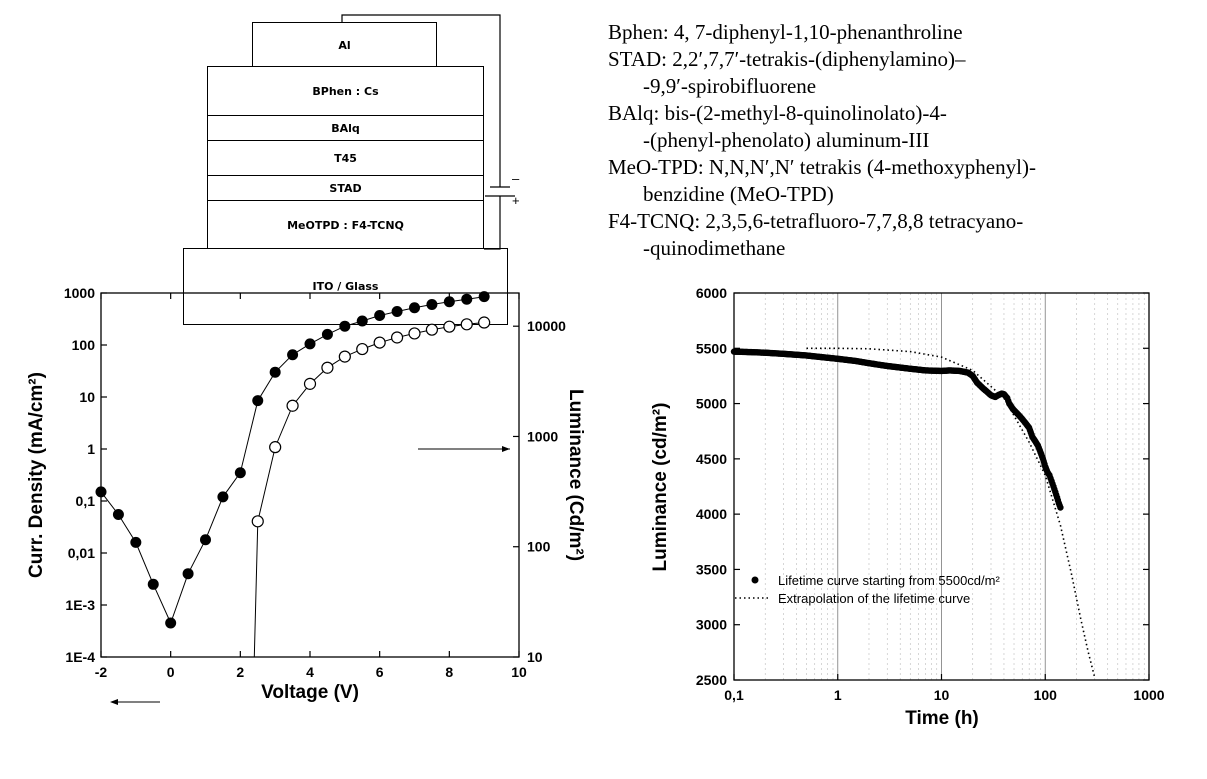 This screenshot has width=1207, height=779. What do you see at coordinates (1046, 695) in the screenshot?
I see `lifetime-x-tick-label: 100` at bounding box center [1046, 695].